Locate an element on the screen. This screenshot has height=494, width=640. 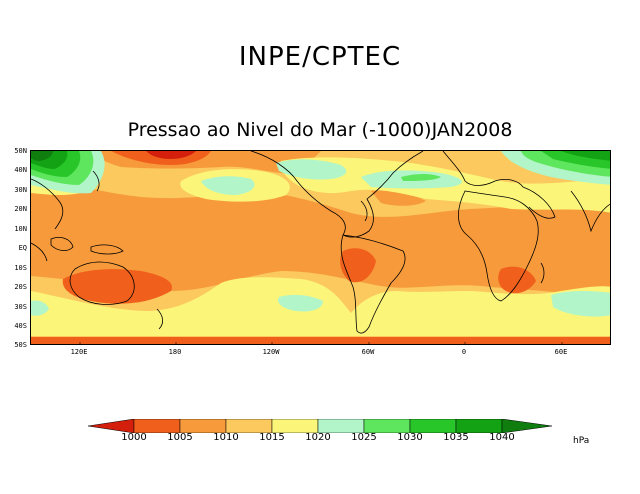
coast-borneo is located at coordinates (62, 244).